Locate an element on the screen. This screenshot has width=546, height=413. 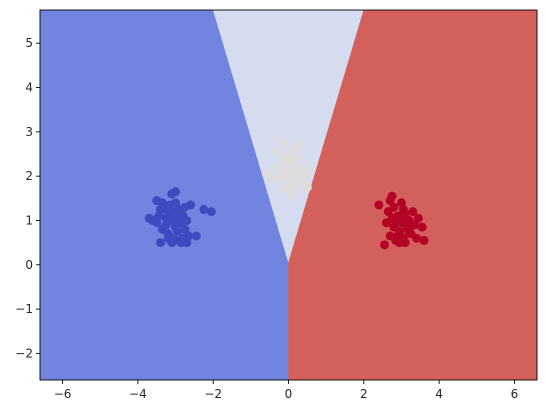
y-tick-label: 1 is located at coordinates (29, 220).